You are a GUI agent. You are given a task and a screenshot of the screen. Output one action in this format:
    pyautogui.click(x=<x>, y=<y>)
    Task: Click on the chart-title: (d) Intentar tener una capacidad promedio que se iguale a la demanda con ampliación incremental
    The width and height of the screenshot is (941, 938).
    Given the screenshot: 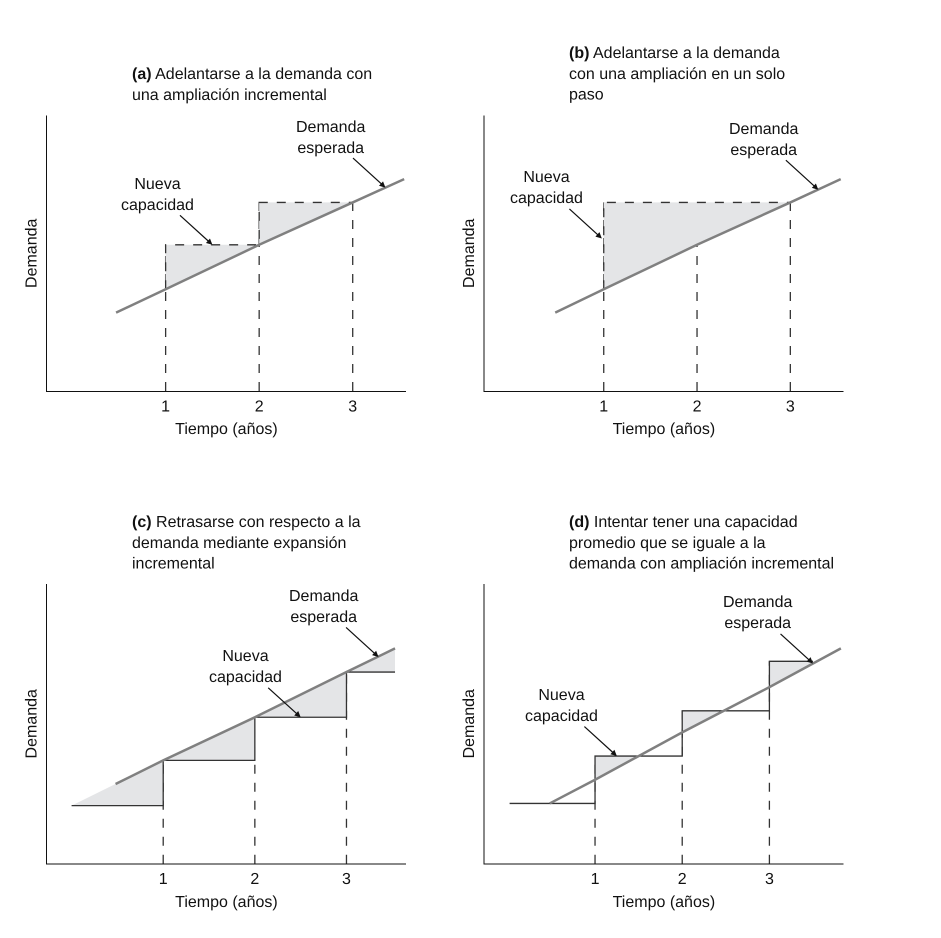 What is the action you would take?
    pyautogui.click(x=701, y=543)
    